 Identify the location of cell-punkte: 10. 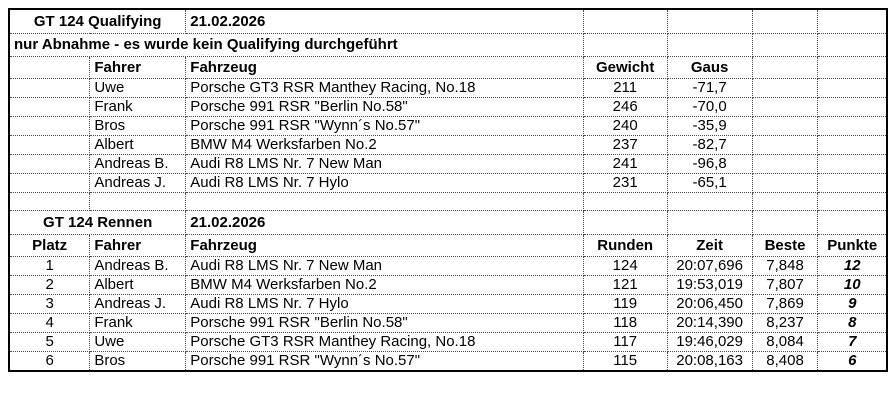
(852, 285).